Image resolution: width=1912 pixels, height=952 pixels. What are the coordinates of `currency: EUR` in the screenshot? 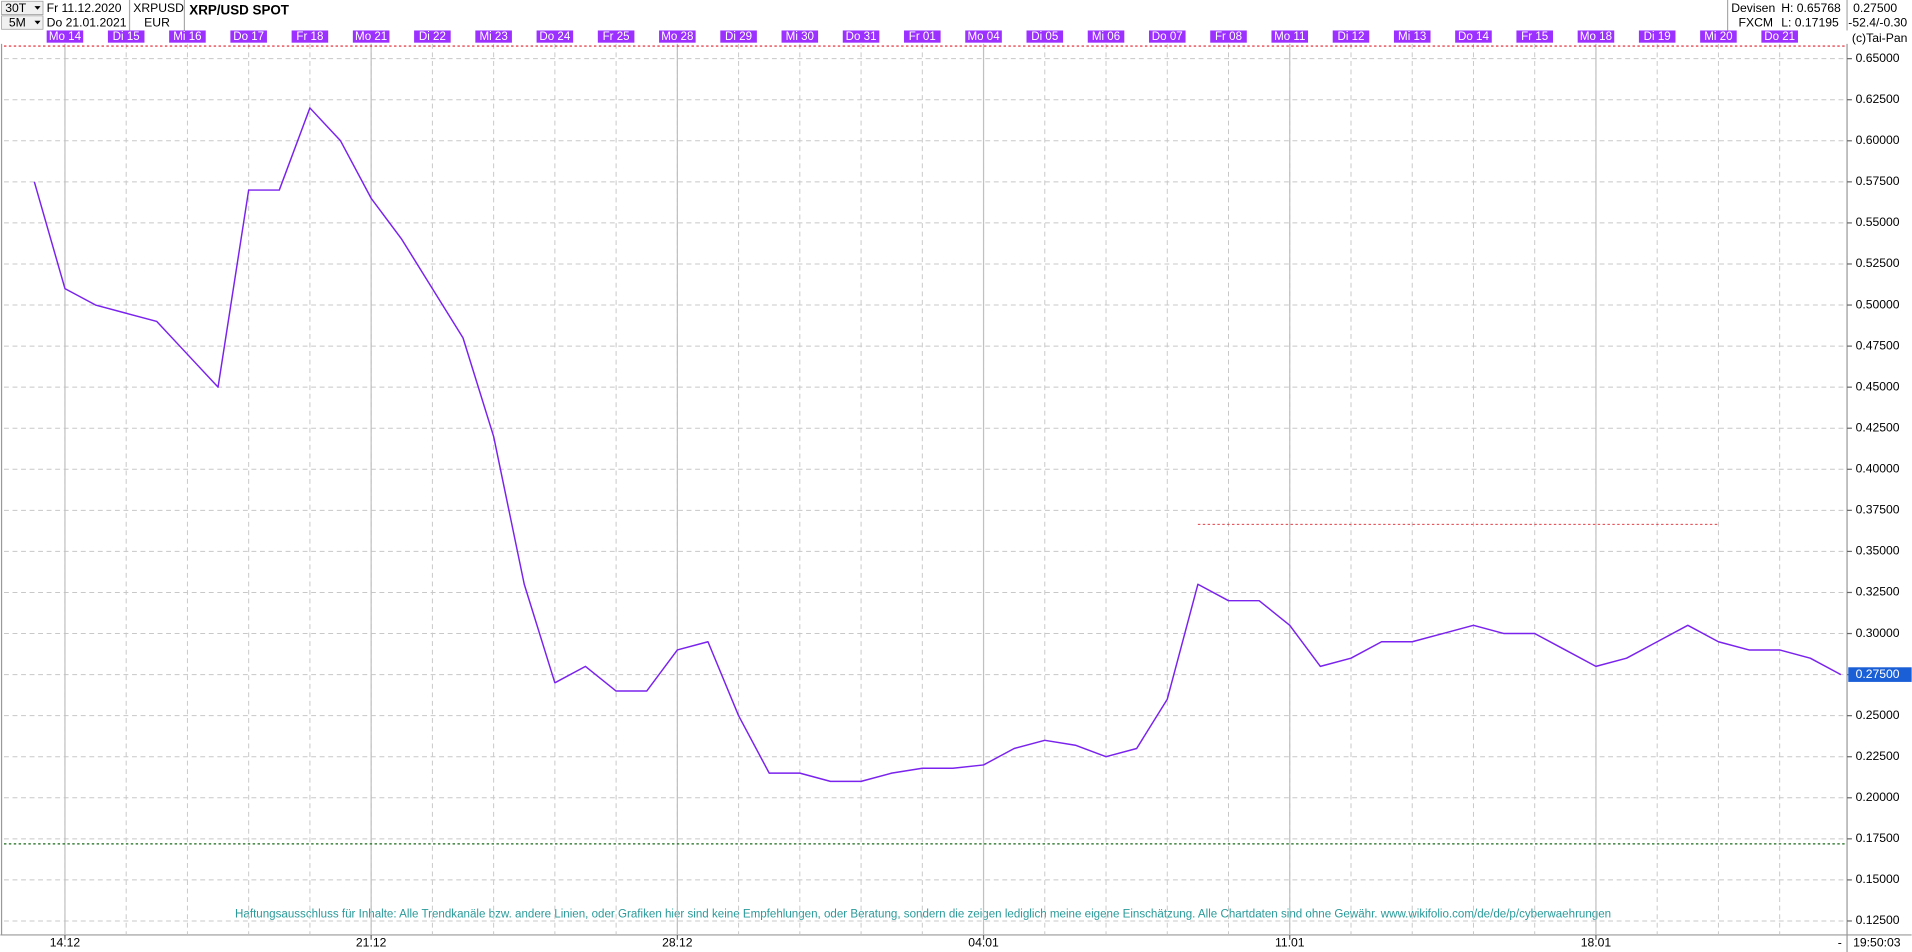 It's located at (157, 22).